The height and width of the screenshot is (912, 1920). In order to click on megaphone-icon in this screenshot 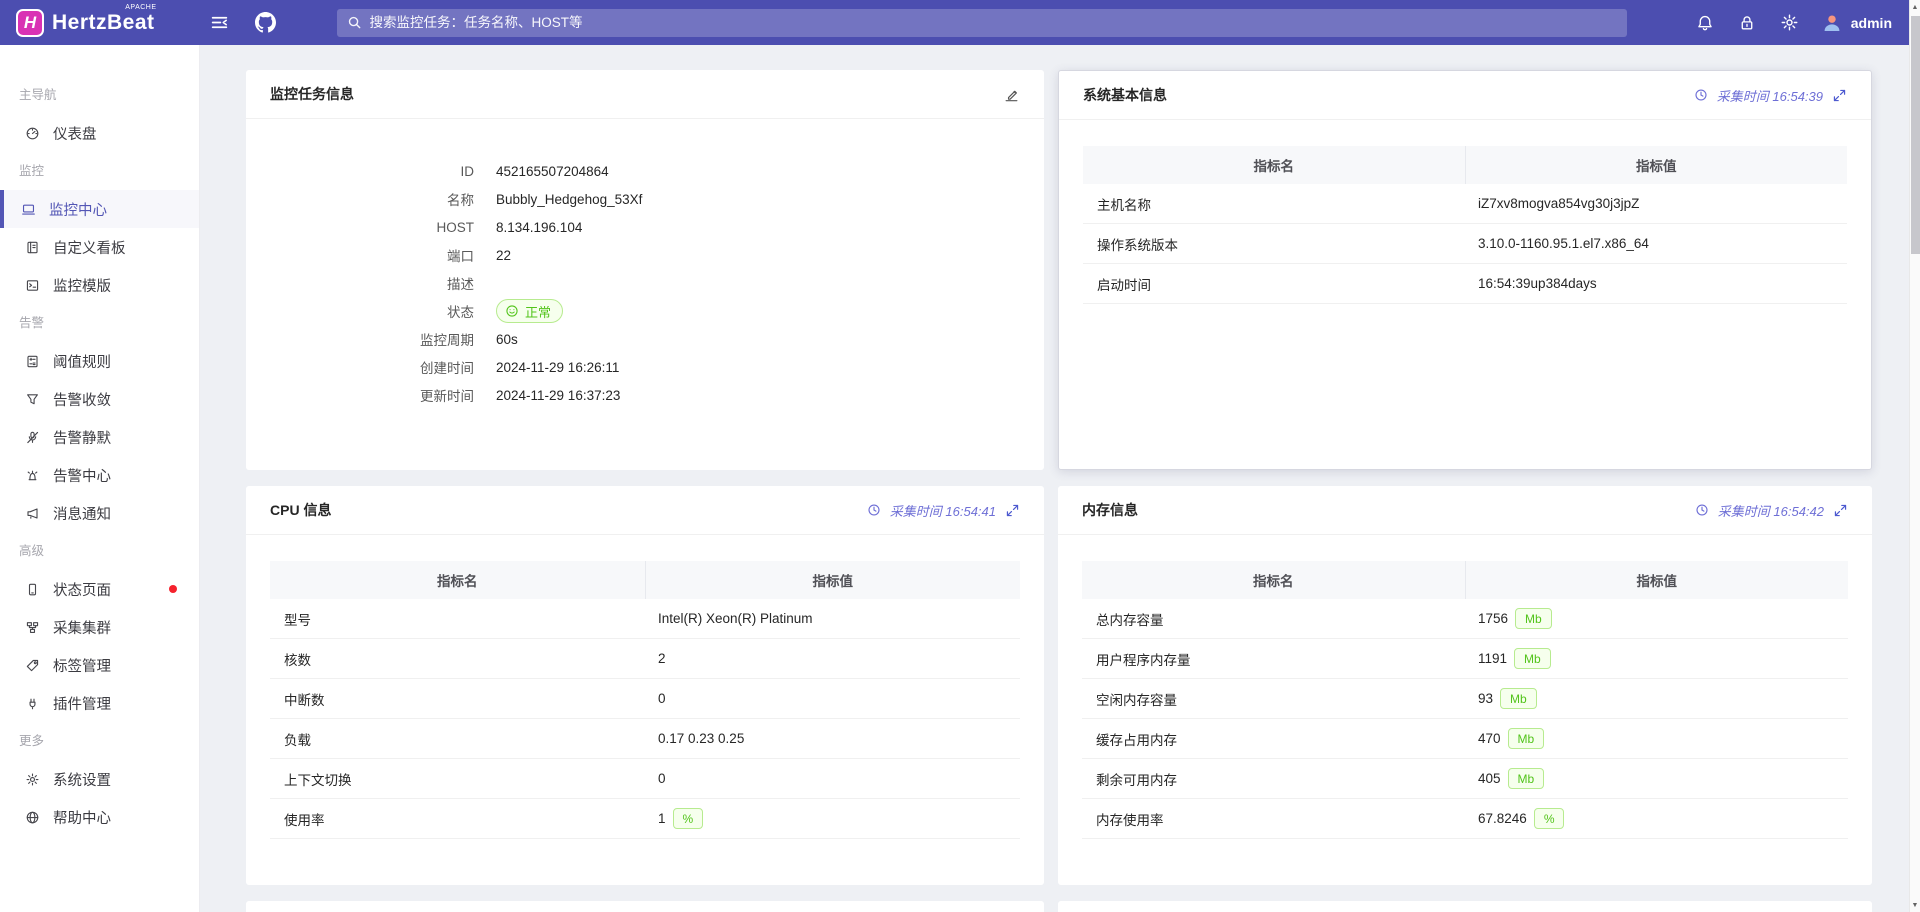, I will do `click(32, 513)`.